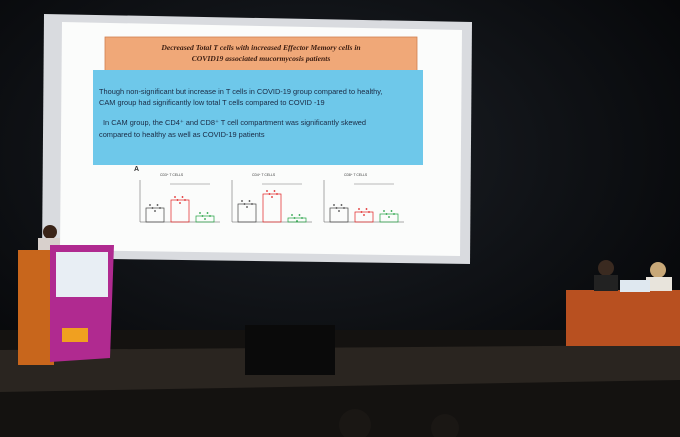  What do you see at coordinates (635, 286) in the screenshot?
I see `laptop` at bounding box center [635, 286].